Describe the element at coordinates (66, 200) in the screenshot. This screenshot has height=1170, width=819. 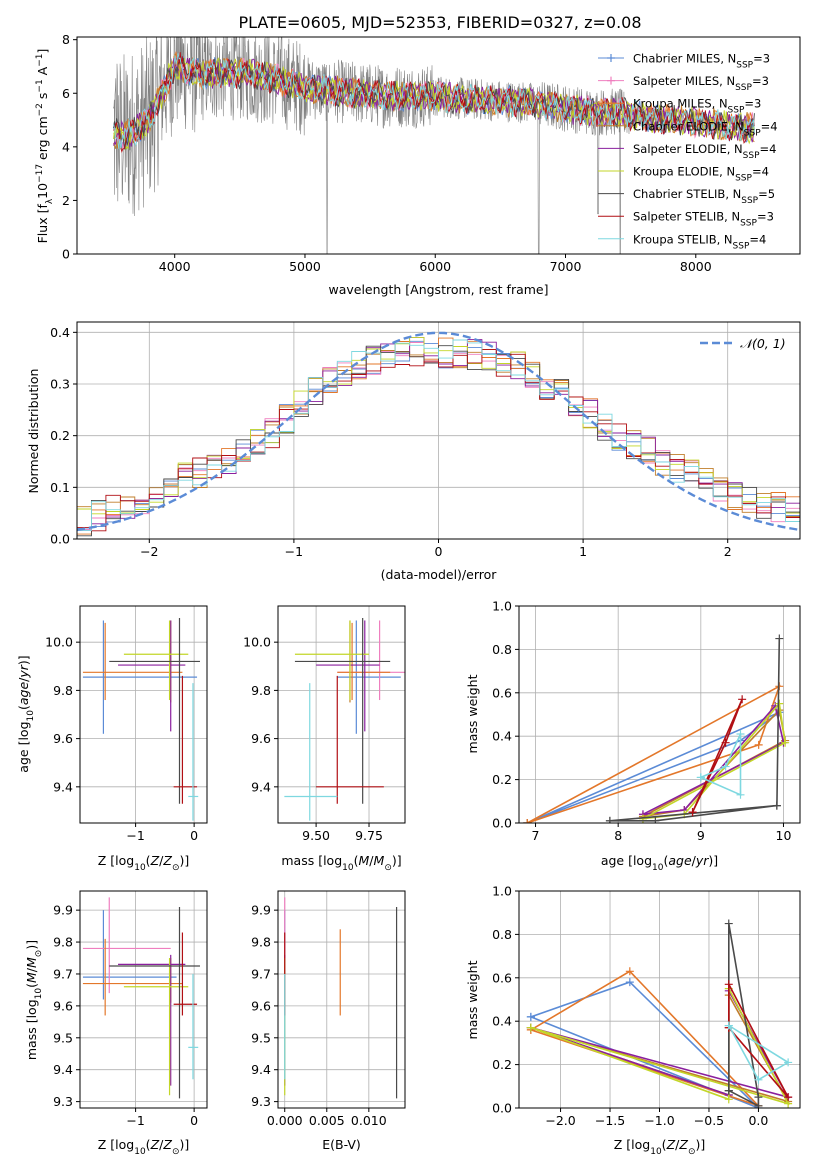
I see `y-tick-label: 2` at that location.